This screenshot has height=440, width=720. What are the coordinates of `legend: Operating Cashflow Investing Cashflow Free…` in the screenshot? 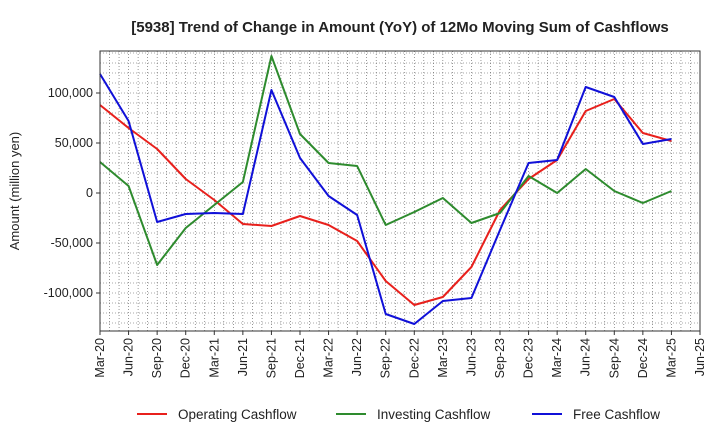 It's located at (398, 414).